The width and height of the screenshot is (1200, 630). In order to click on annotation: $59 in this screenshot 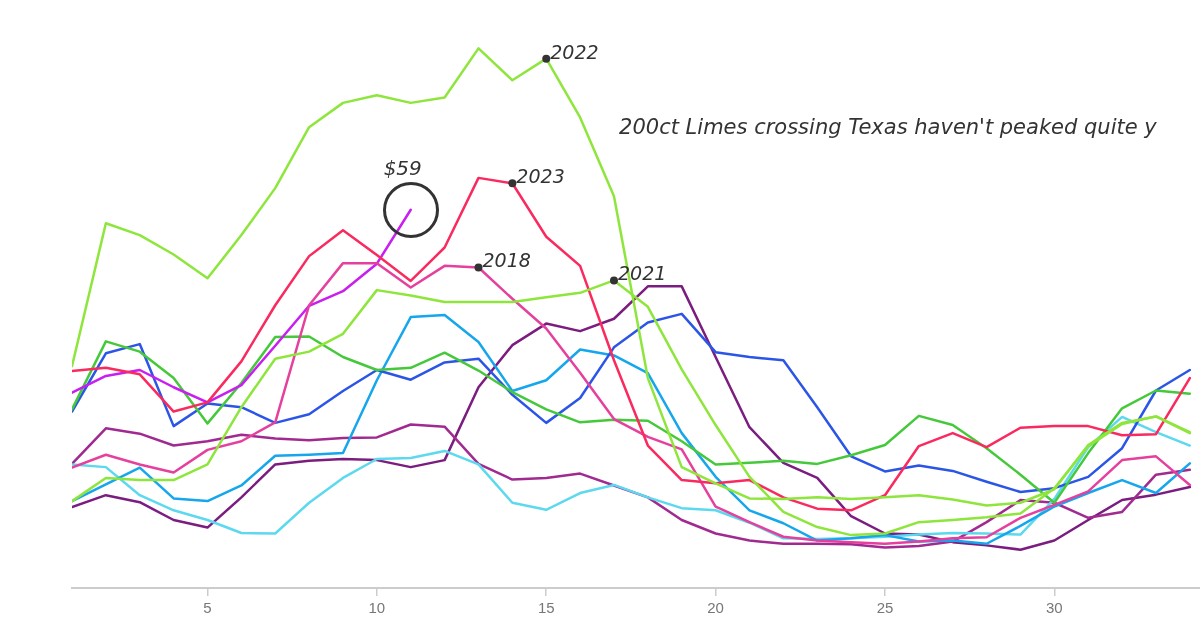, I will do `click(402, 167)`.